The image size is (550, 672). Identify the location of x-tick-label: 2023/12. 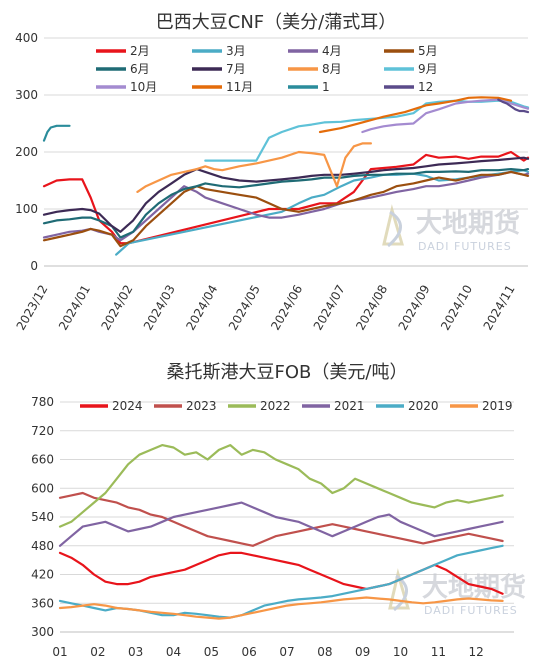
(32, 308).